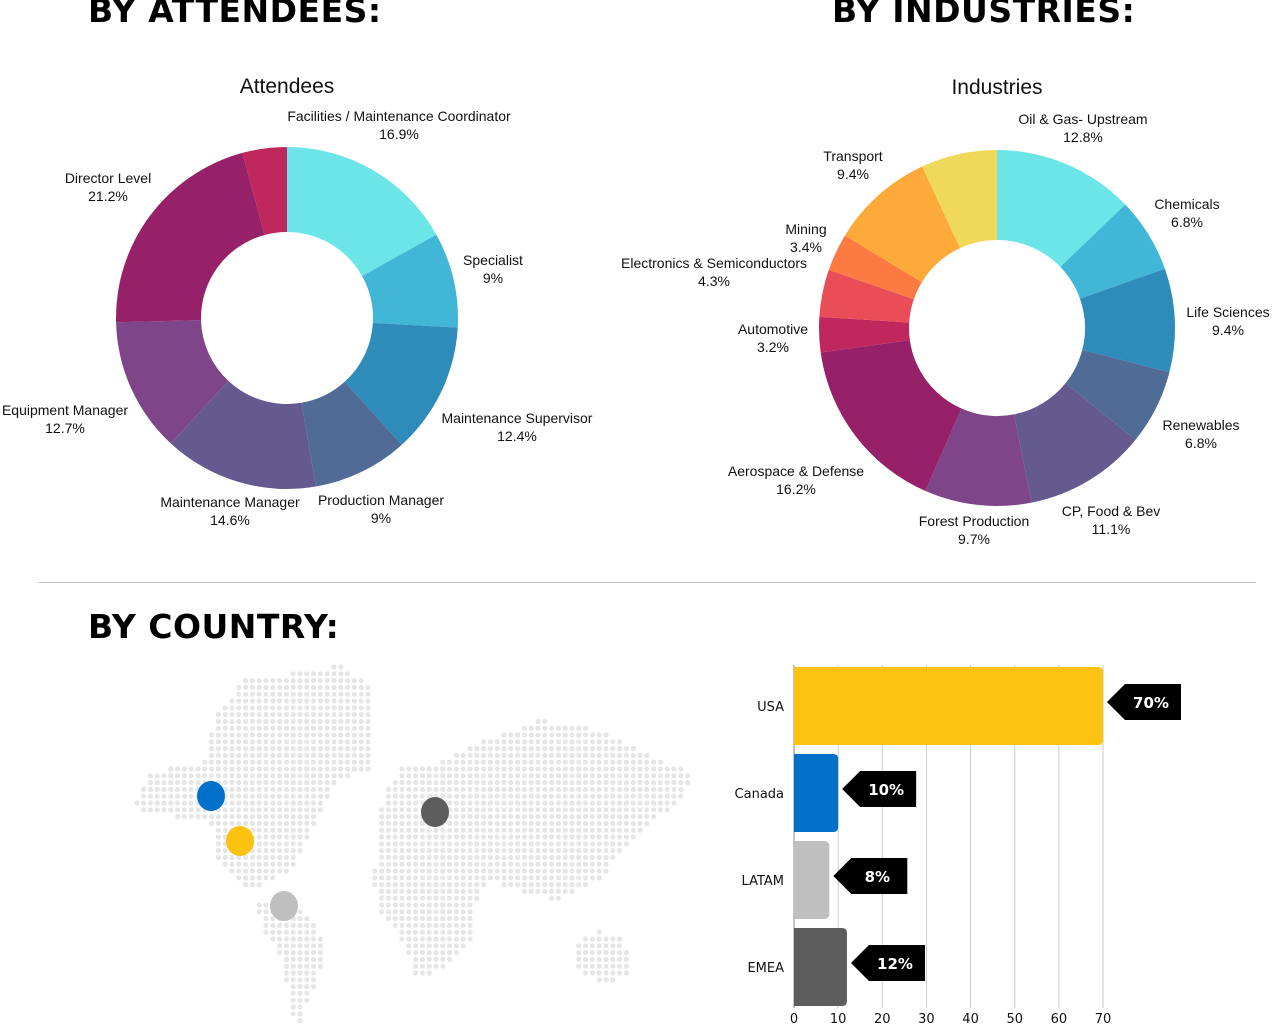  Describe the element at coordinates (240, 841) in the screenshot. I see `map-marker-usa` at that location.